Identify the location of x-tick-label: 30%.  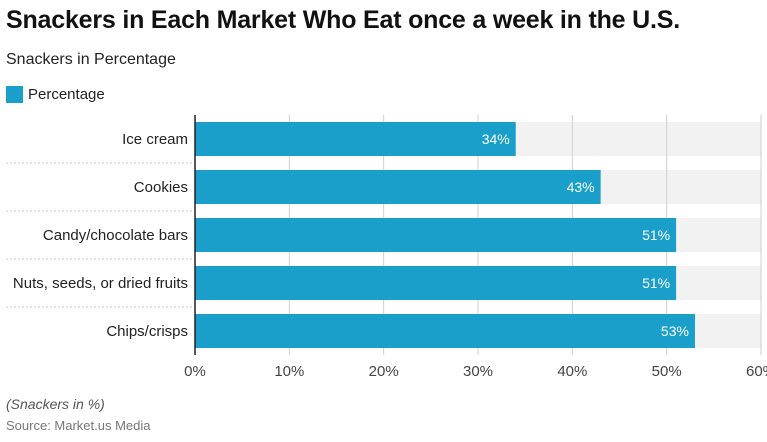
(478, 371).